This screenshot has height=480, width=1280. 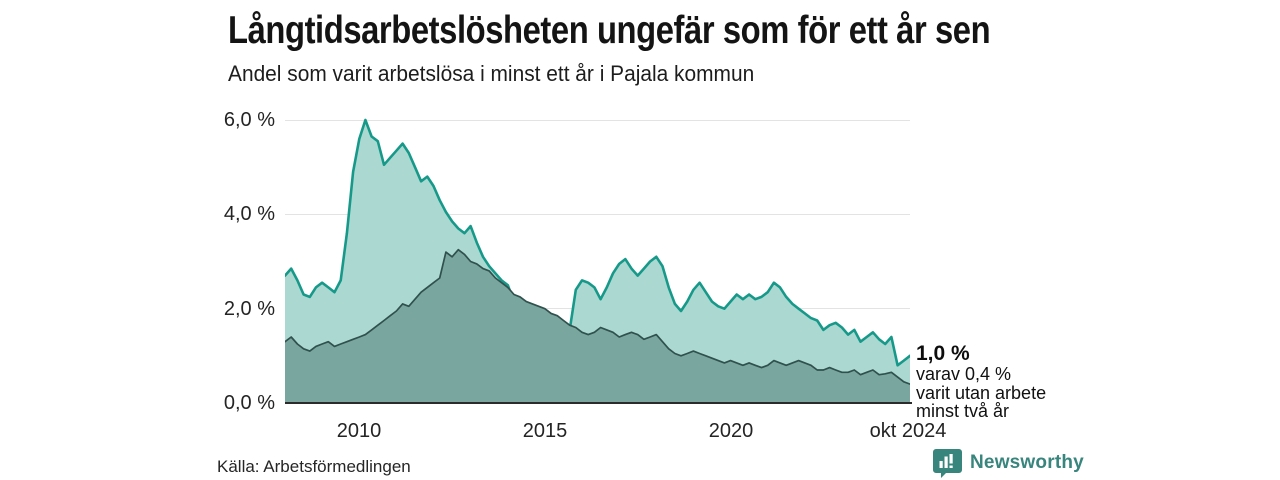 What do you see at coordinates (597, 316) in the screenshot?
I see `line-two-years` at bounding box center [597, 316].